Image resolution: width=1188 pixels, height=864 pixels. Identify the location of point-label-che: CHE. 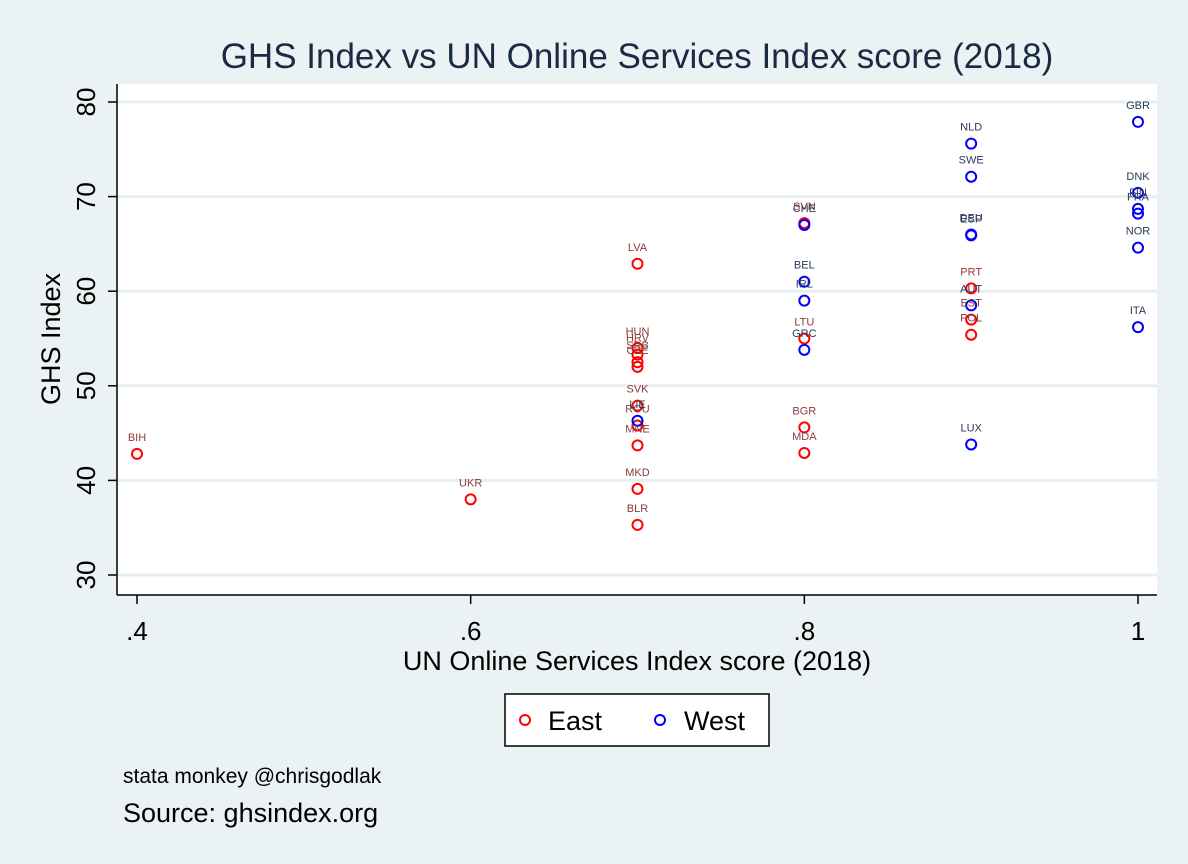
(804, 209).